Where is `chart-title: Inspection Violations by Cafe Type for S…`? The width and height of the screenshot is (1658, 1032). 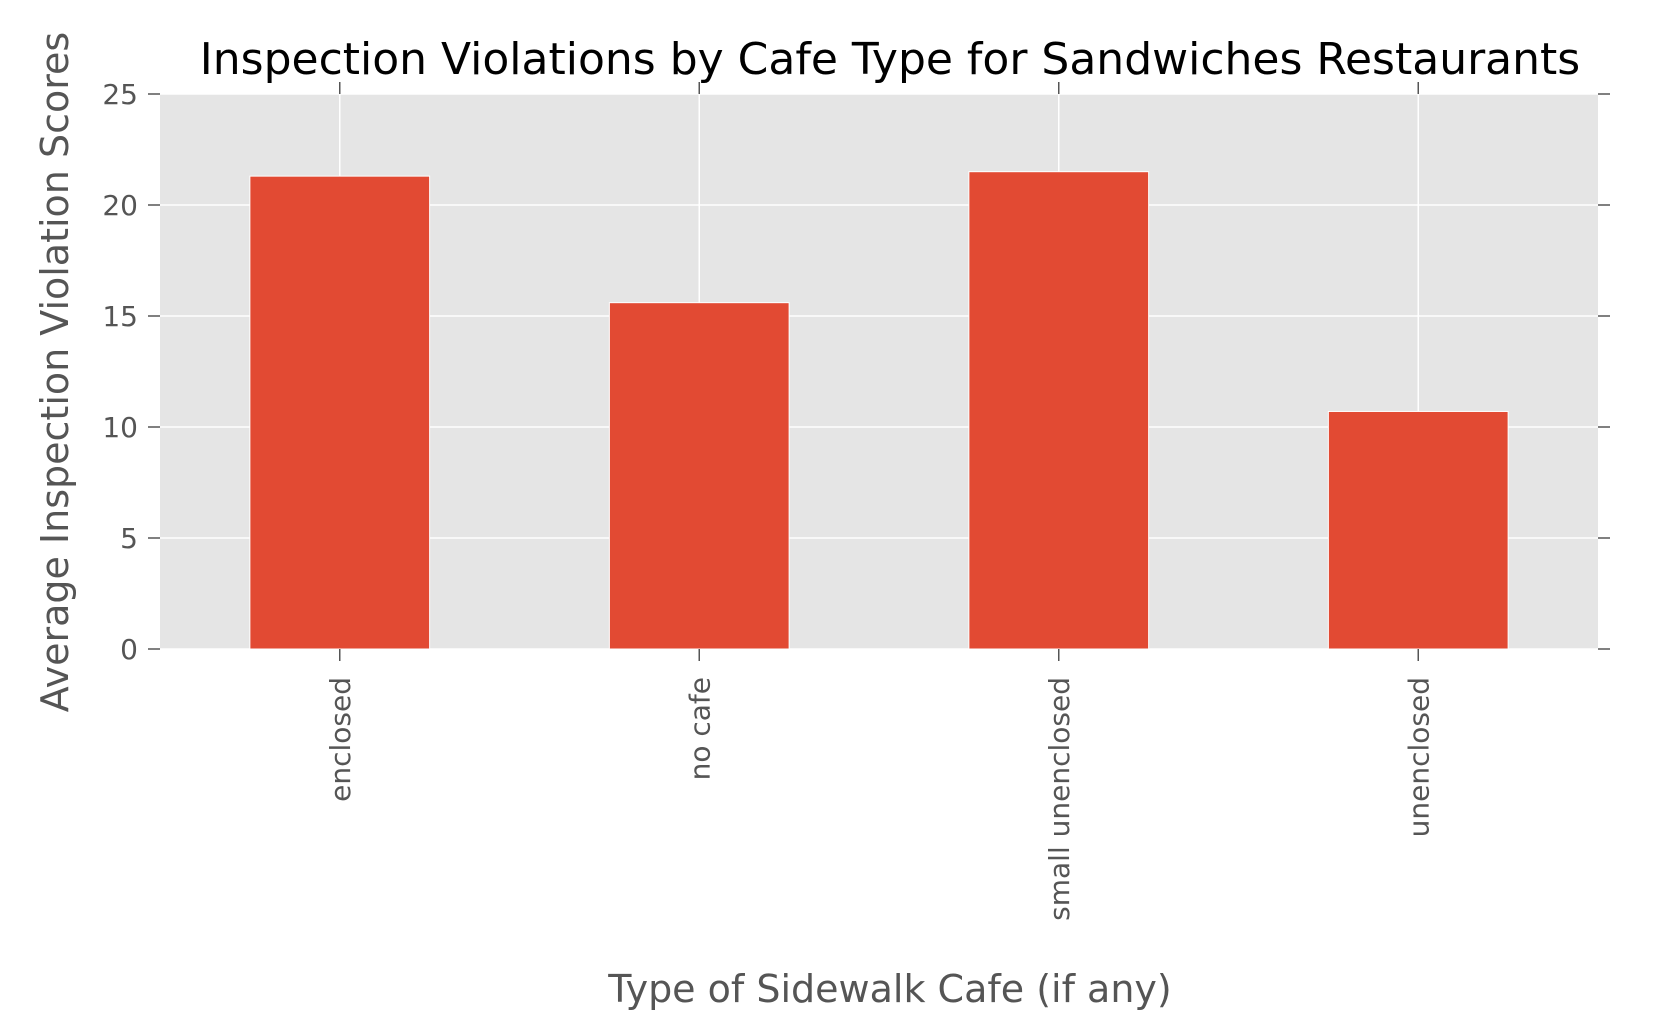
chart-title: Inspection Violations by Cafe Type for S… is located at coordinates (890, 59).